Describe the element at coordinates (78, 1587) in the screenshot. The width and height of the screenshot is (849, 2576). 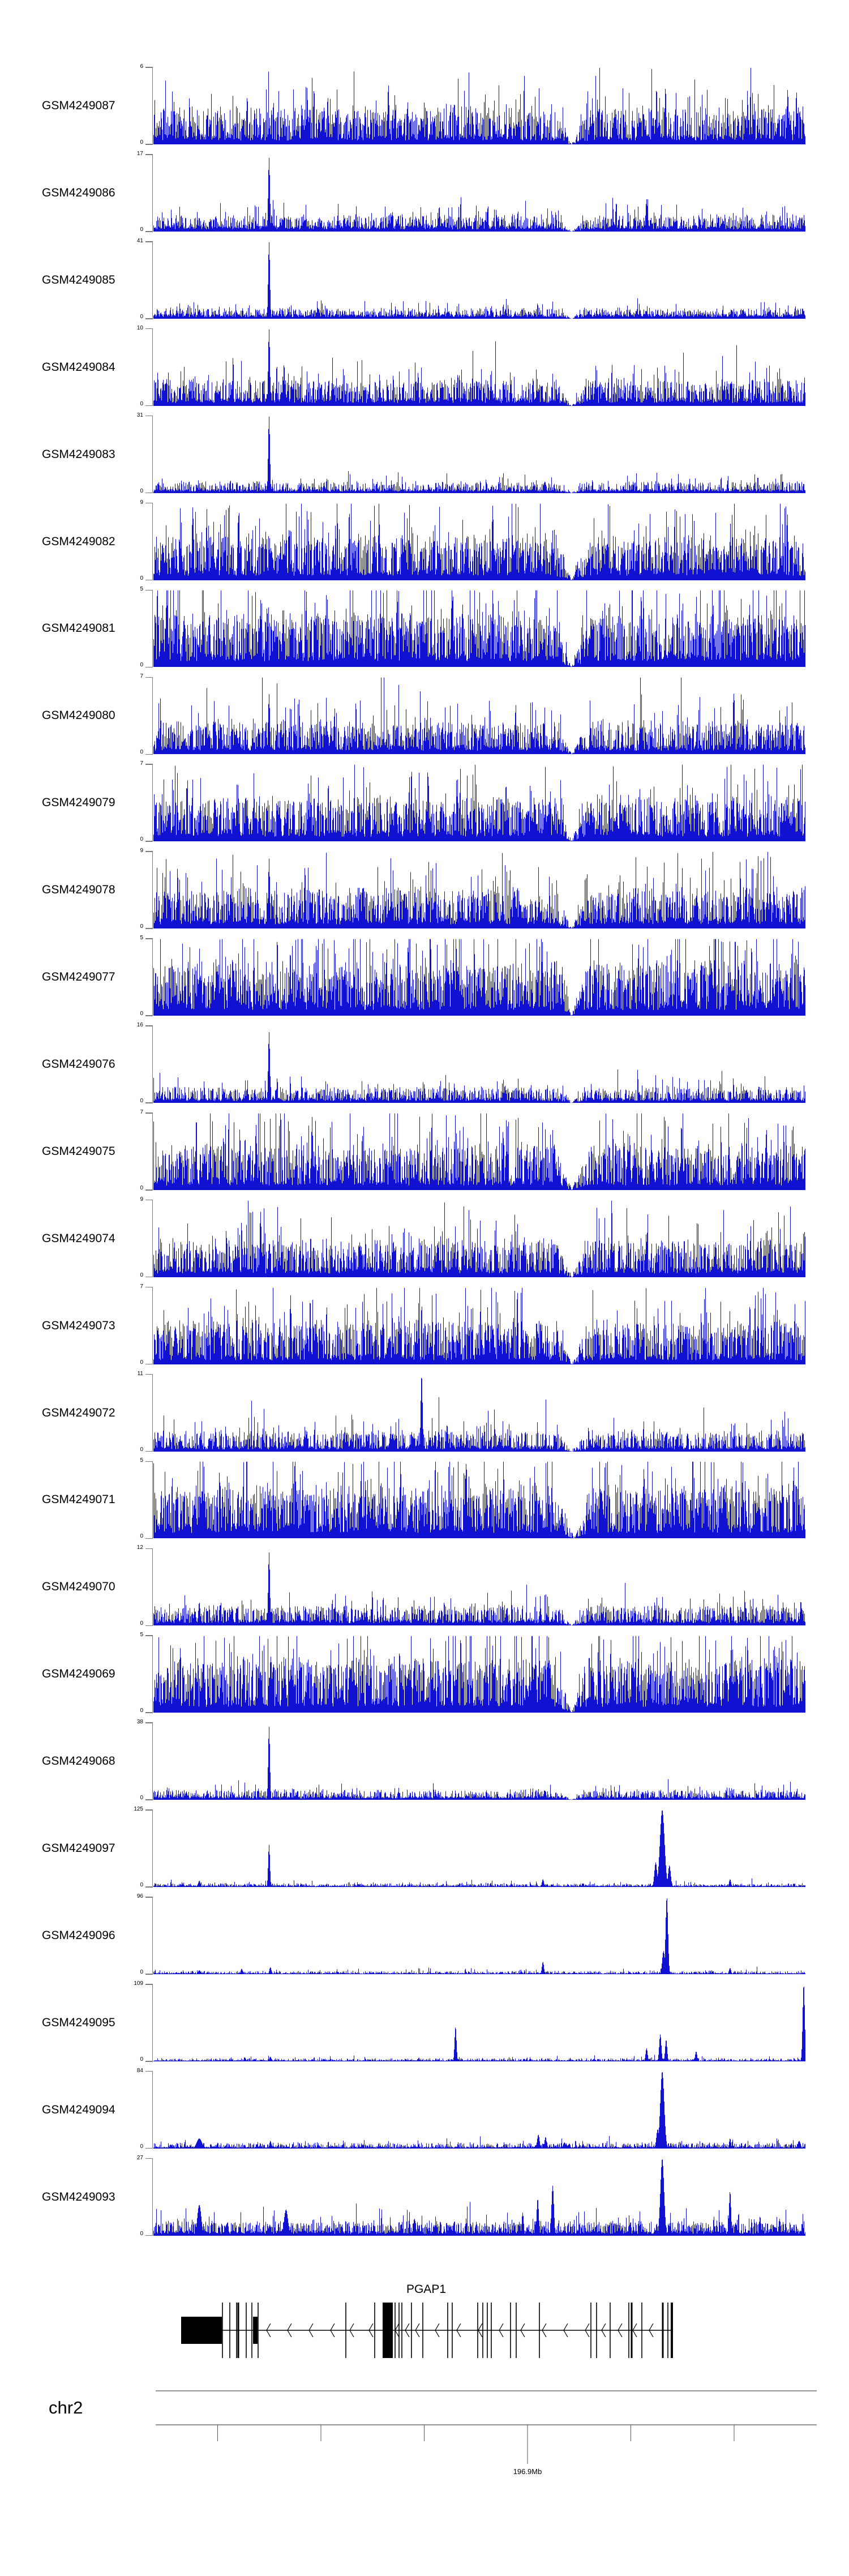
I see `track-label: GSM4249070` at that location.